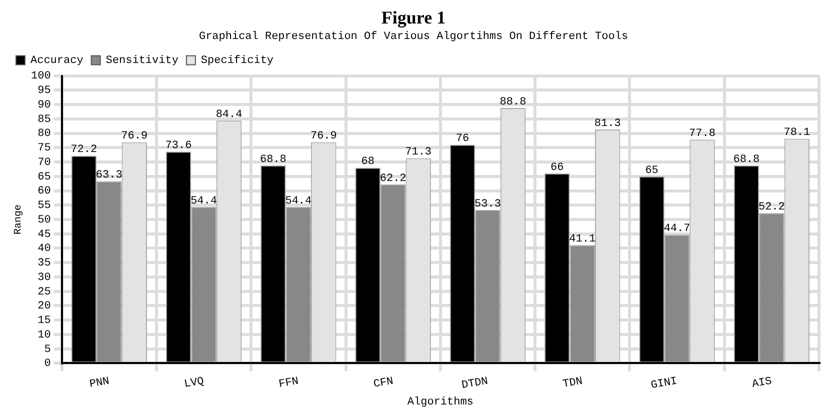 The height and width of the screenshot is (416, 837). Describe the element at coordinates (44, 306) in the screenshot. I see `y-tick-label: 20` at that location.